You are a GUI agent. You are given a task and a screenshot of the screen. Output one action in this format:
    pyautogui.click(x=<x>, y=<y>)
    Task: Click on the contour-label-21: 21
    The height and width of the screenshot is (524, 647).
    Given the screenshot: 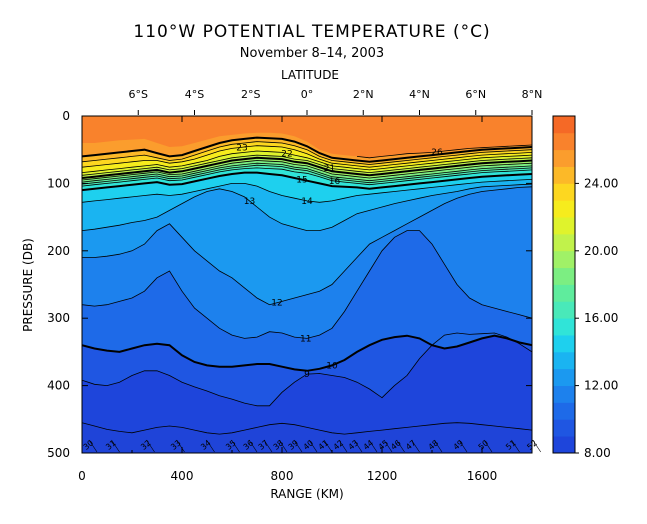 What is the action you would take?
    pyautogui.click(x=329, y=169)
    